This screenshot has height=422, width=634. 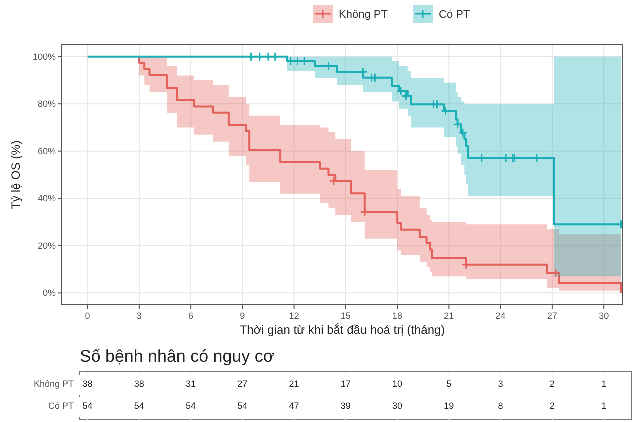 I want to click on data-label: 39, so click(x=345, y=406).